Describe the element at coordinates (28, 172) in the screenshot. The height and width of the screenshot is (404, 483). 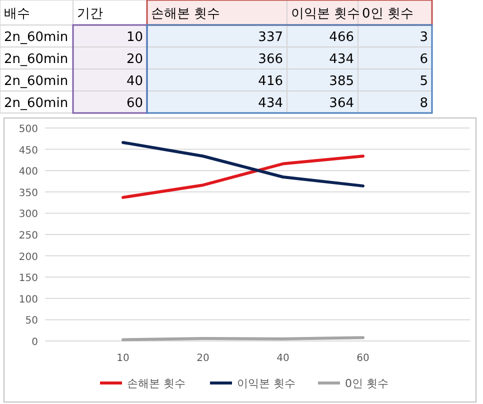
I see `y-tick-label: 400` at that location.